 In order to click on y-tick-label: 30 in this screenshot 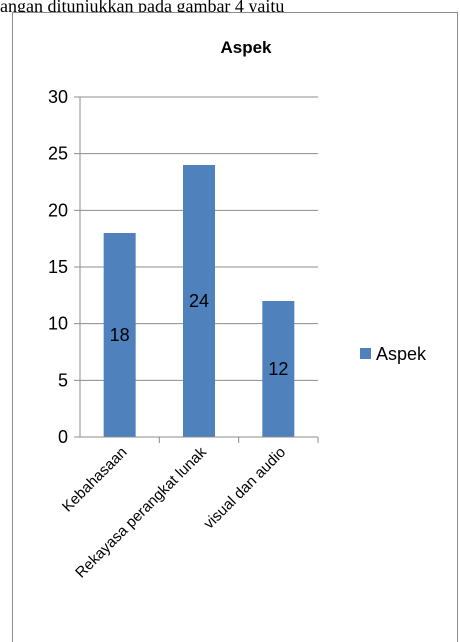, I will do `click(58, 97)`.